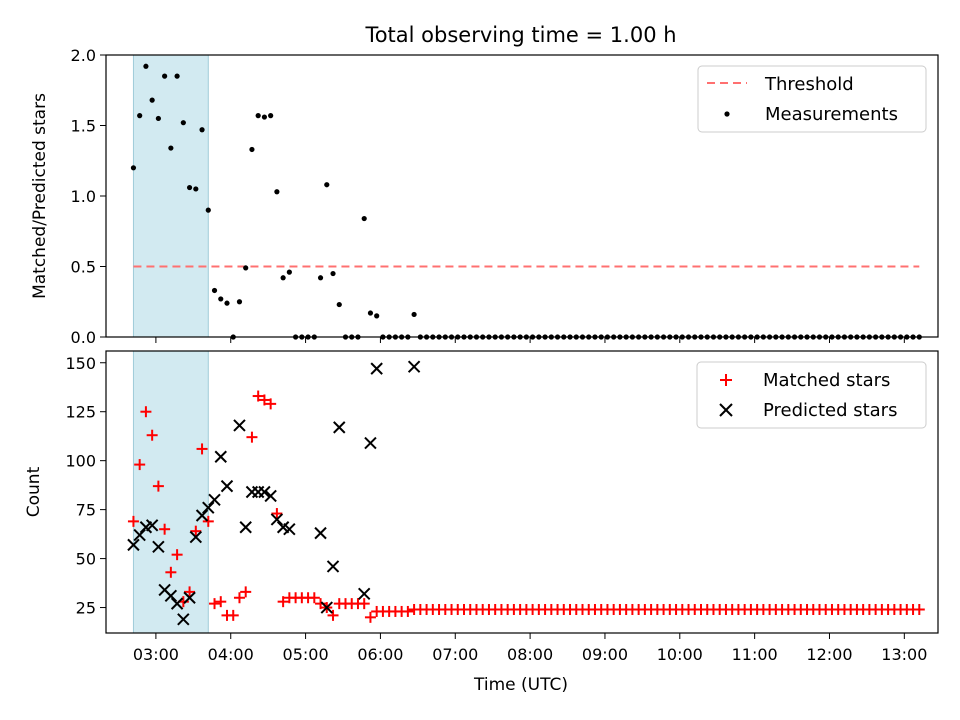  What do you see at coordinates (726, 410) in the screenshot?
I see `predicted-legend-swatch` at bounding box center [726, 410].